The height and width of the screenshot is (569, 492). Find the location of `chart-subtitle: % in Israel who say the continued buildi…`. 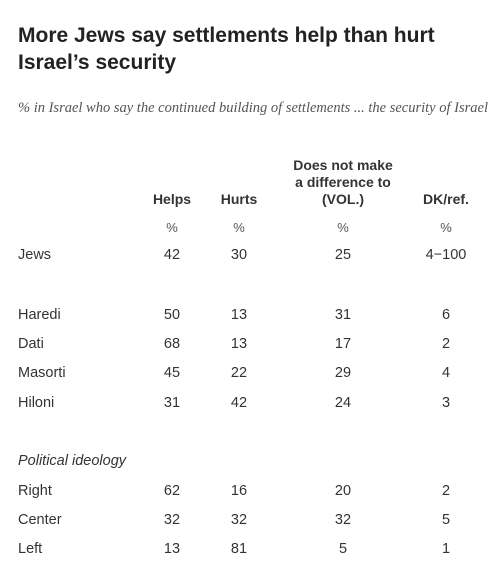

chart-subtitle: % in Israel who say the continued buildi… is located at coordinates (253, 108).